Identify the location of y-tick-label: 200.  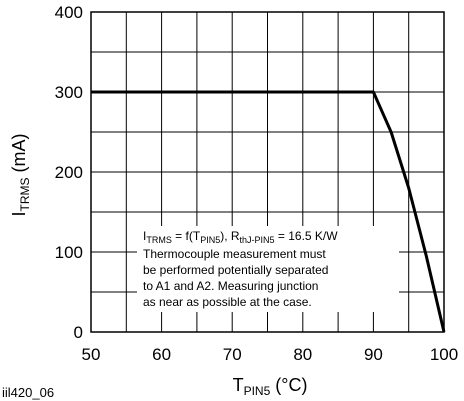
(69, 172).